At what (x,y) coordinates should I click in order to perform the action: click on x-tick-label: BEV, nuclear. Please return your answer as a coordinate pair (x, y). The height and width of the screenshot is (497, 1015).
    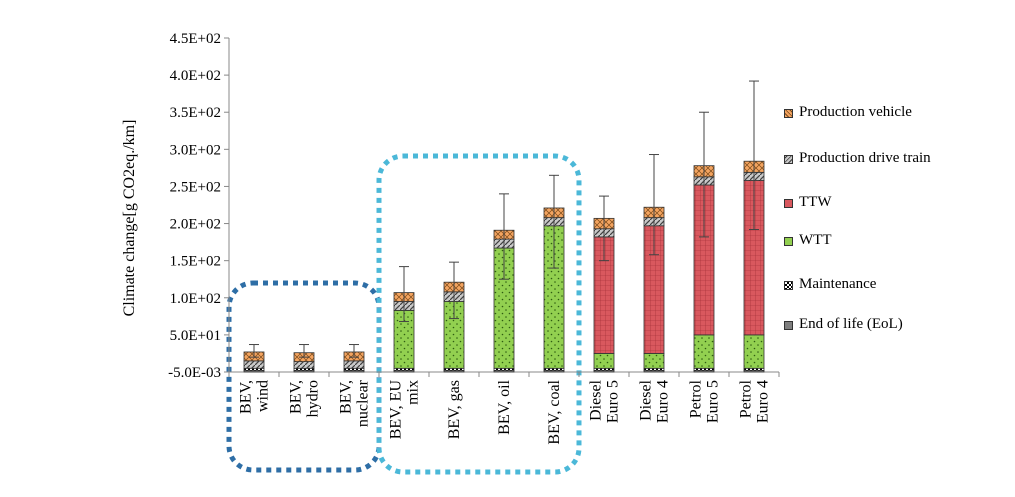
    Looking at the image, I should click on (355, 403).